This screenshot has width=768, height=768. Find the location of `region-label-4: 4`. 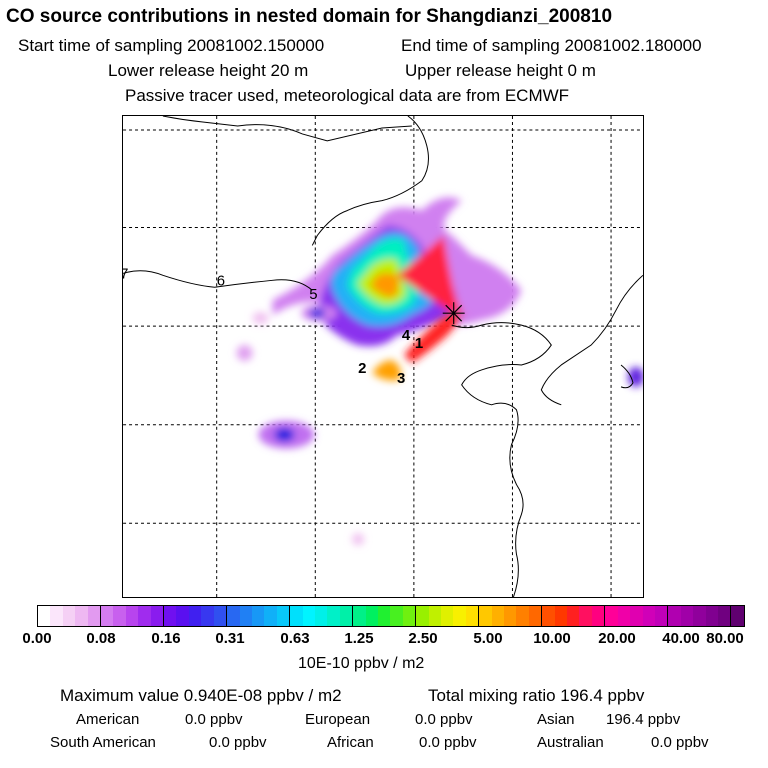

region-label-4: 4 is located at coordinates (406, 335).